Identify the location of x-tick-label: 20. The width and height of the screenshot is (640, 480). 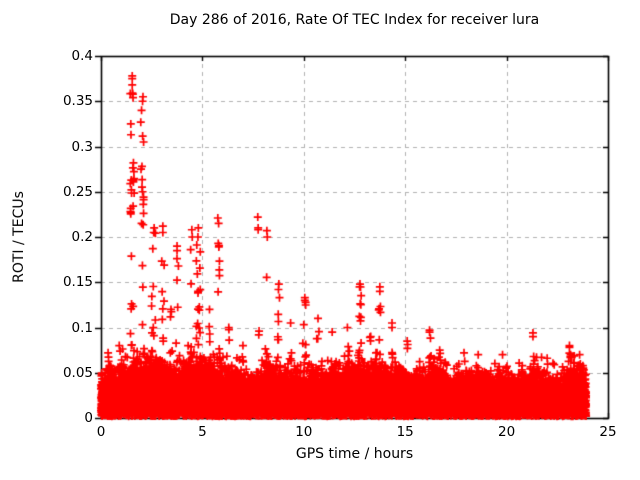
(507, 432).